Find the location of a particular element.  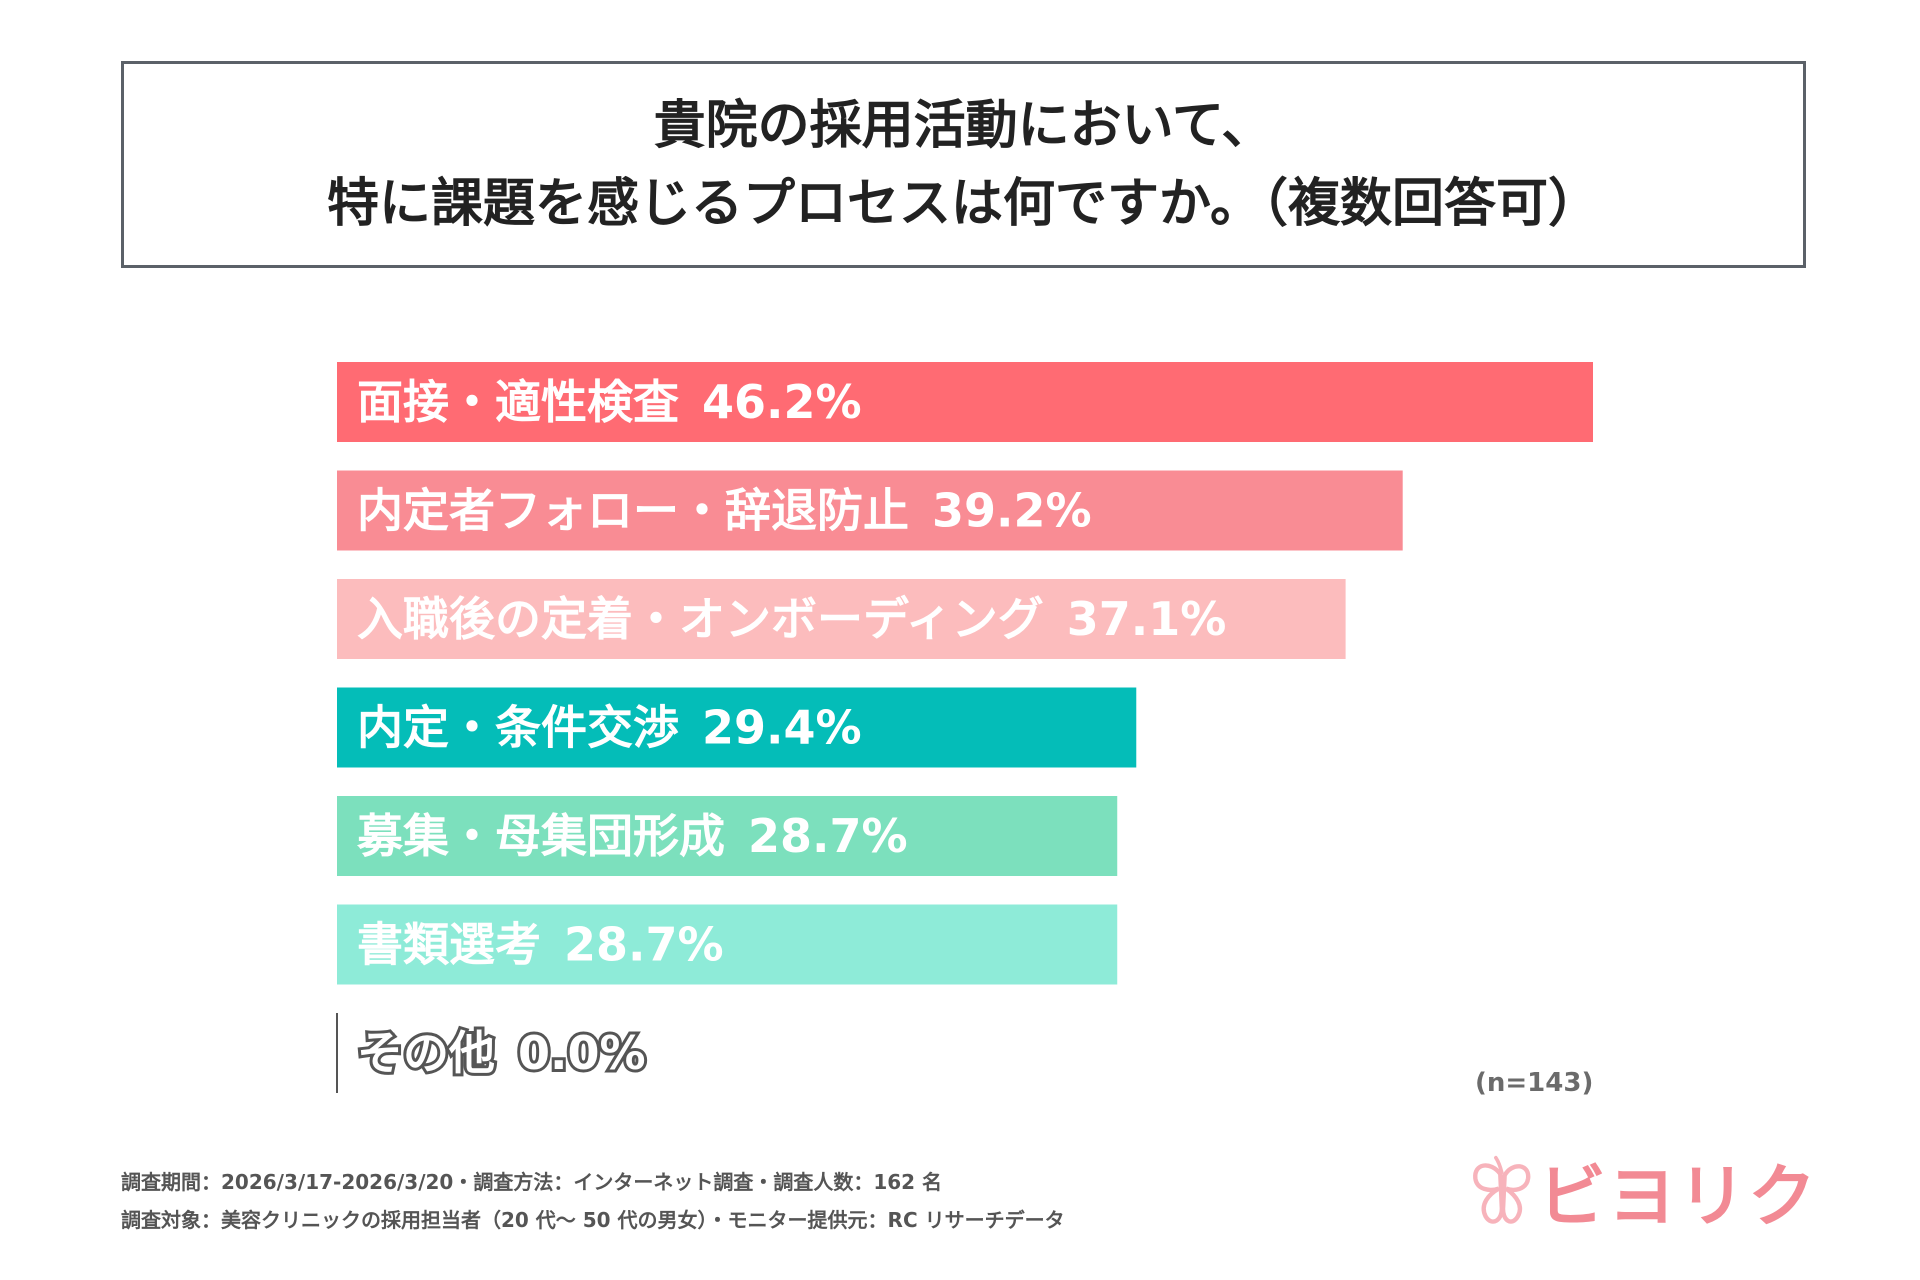

logo: ビヨリク is located at coordinates (1643, 1190).